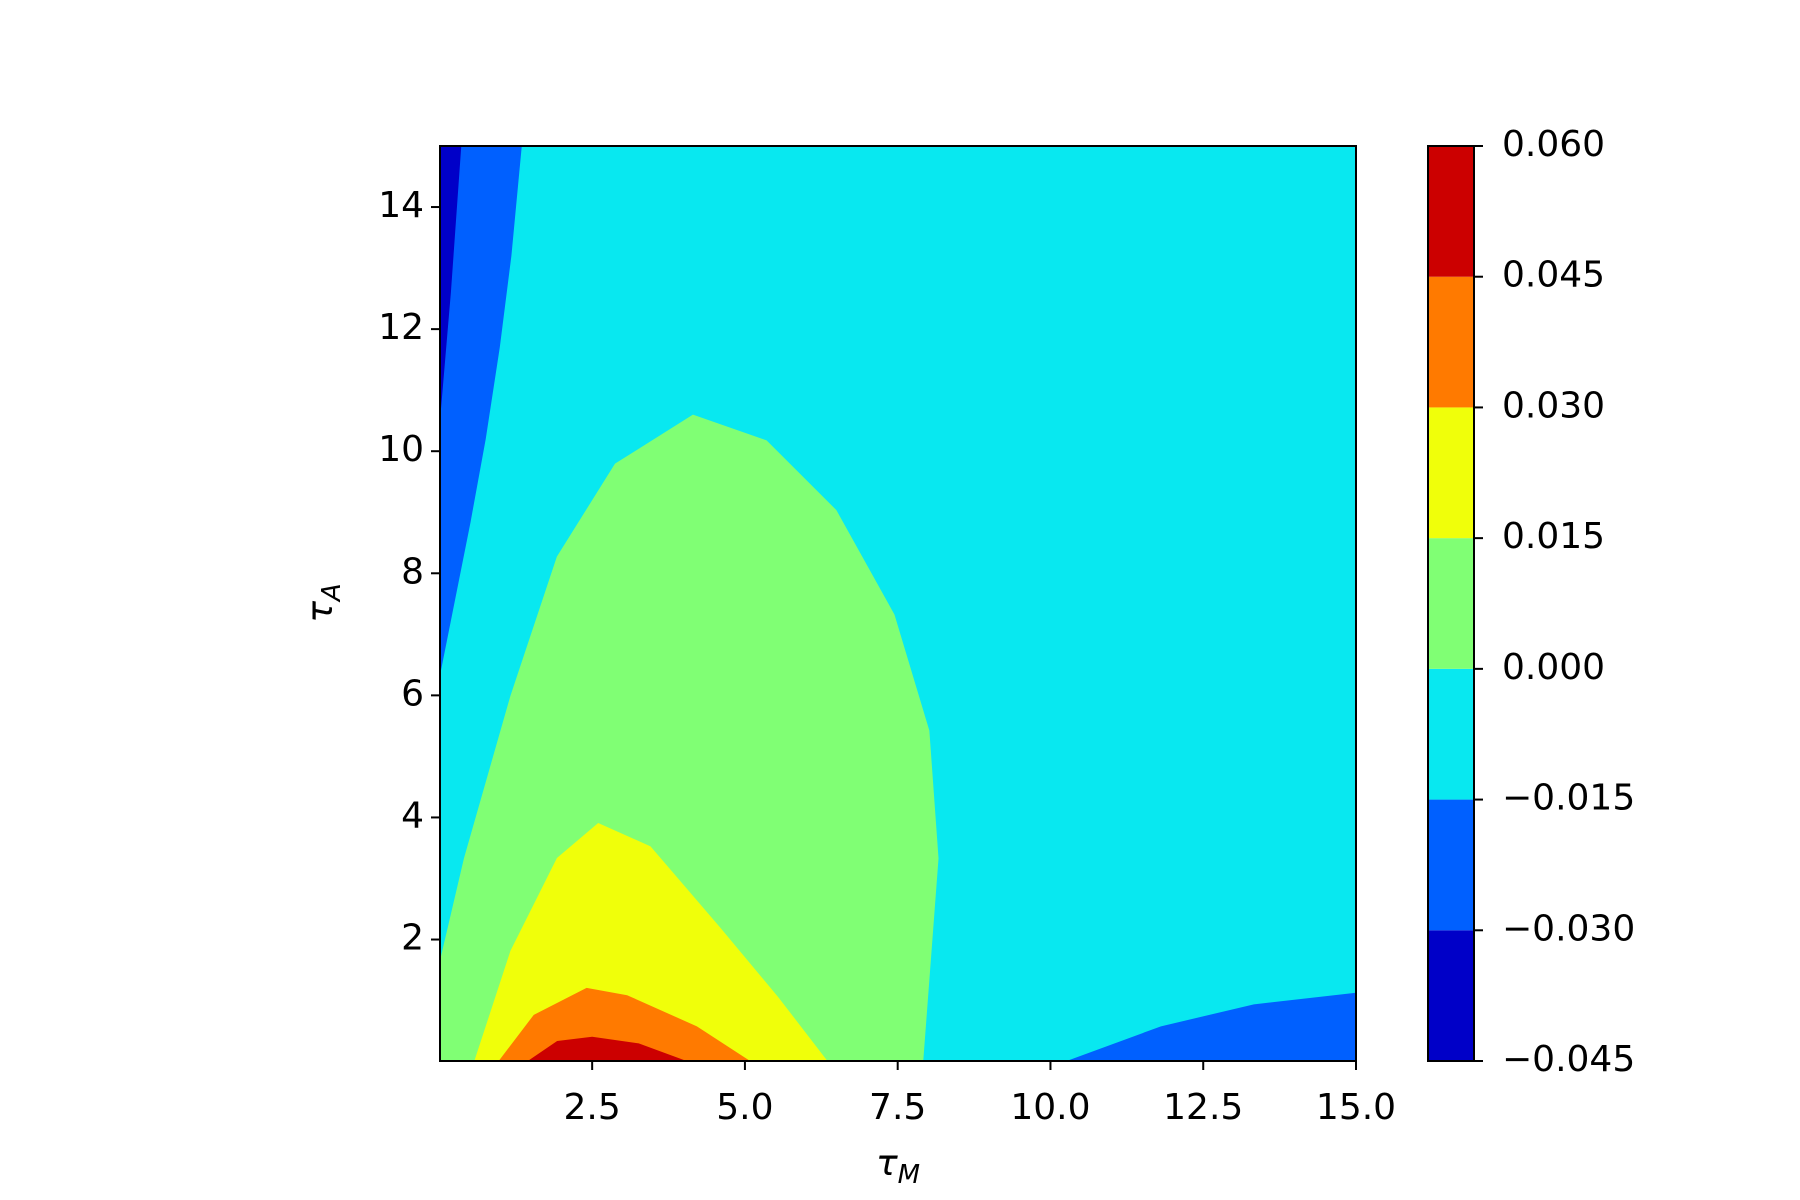 Image resolution: width=1800 pixels, height=1200 pixels. I want to click on colorbar-tick-label: 0.000, so click(1553, 667).